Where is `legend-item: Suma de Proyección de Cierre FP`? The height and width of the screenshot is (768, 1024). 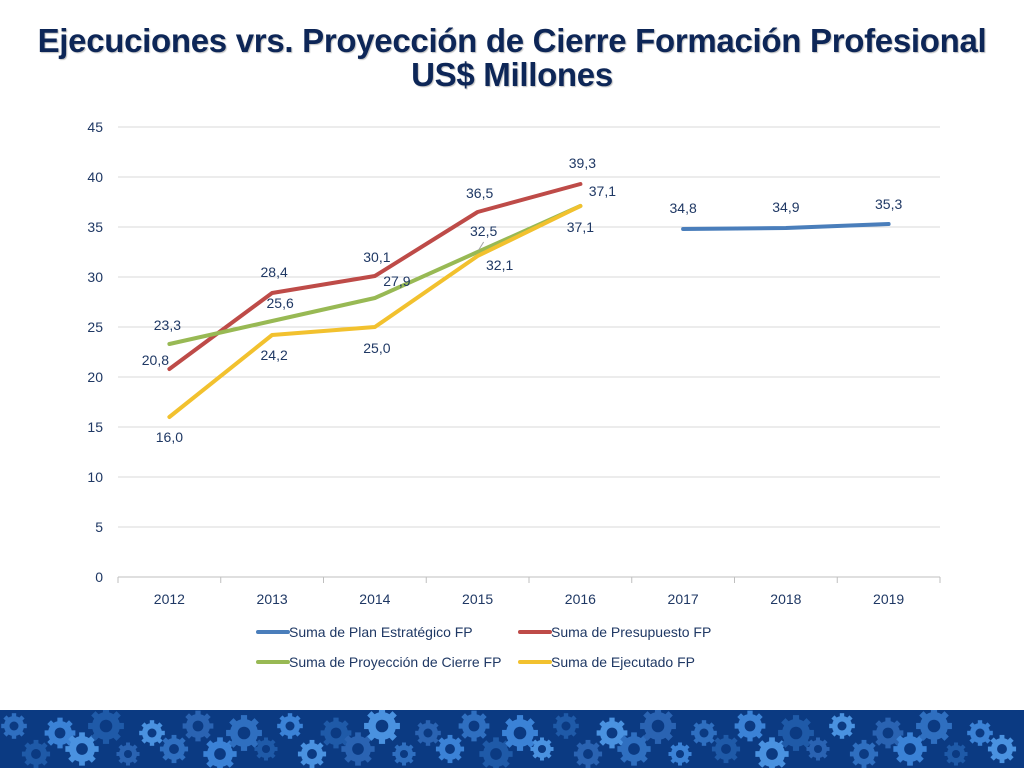
legend-item: Suma de Proyección de Cierre FP is located at coordinates (378, 662).